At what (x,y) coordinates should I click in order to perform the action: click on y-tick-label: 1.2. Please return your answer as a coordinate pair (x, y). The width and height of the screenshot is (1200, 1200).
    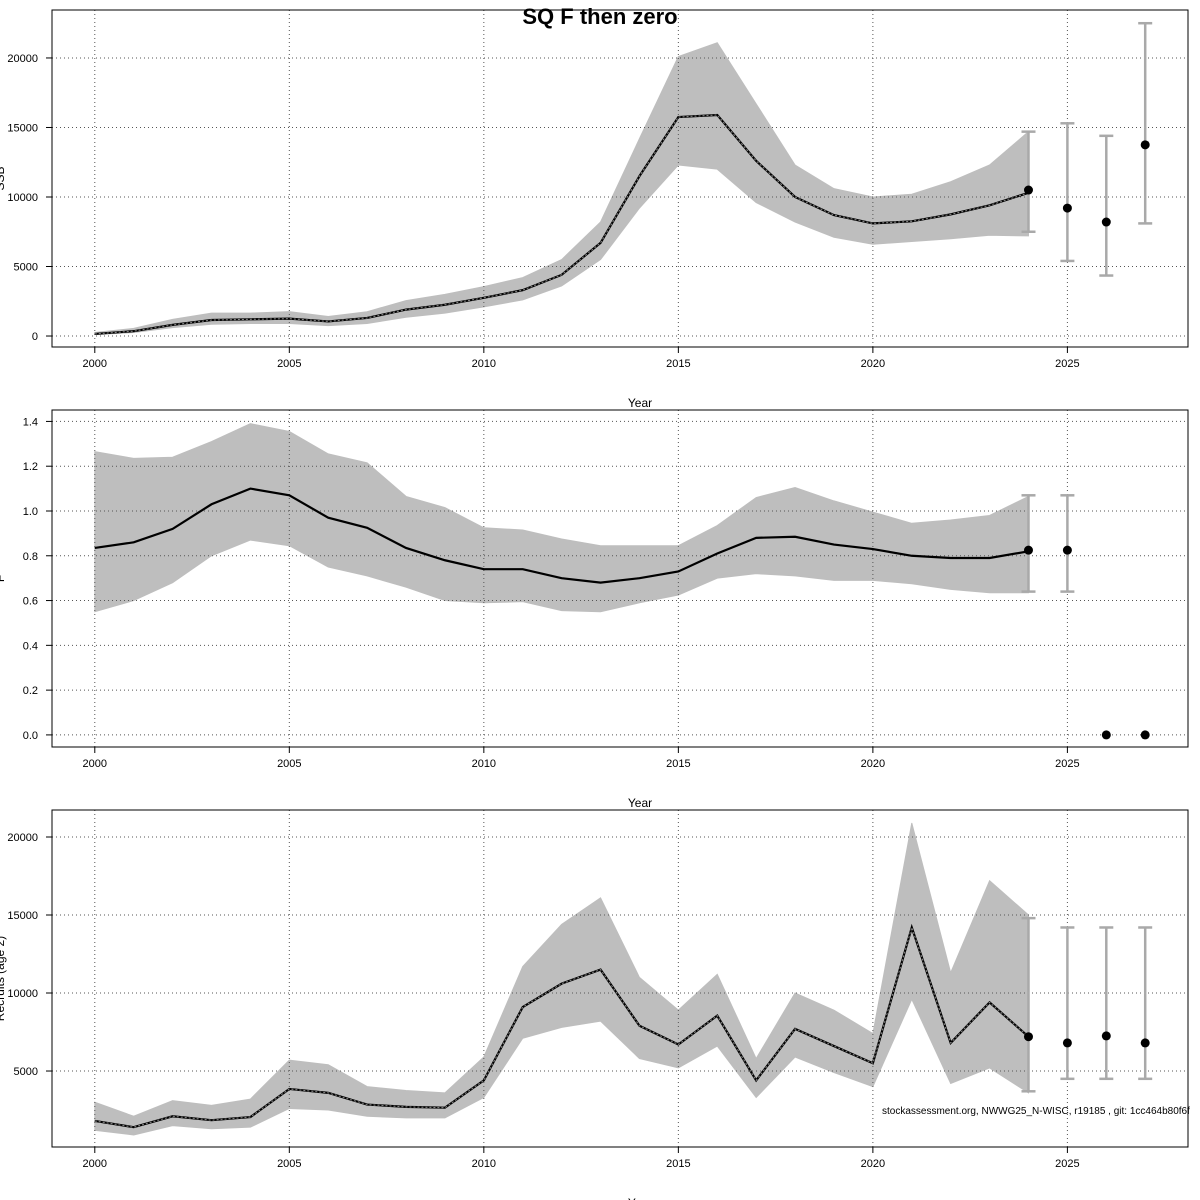
    Looking at the image, I should click on (30, 467).